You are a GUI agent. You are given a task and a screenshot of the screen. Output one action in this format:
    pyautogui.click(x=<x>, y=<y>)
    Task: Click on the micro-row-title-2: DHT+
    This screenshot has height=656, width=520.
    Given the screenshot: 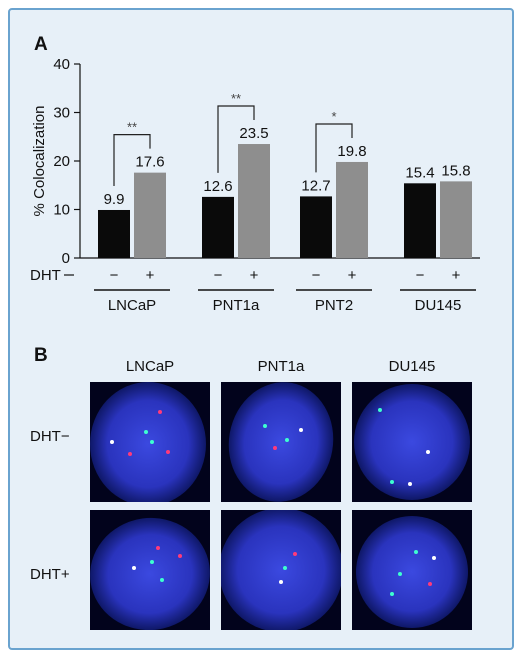 What is the action you would take?
    pyautogui.click(x=50, y=574)
    